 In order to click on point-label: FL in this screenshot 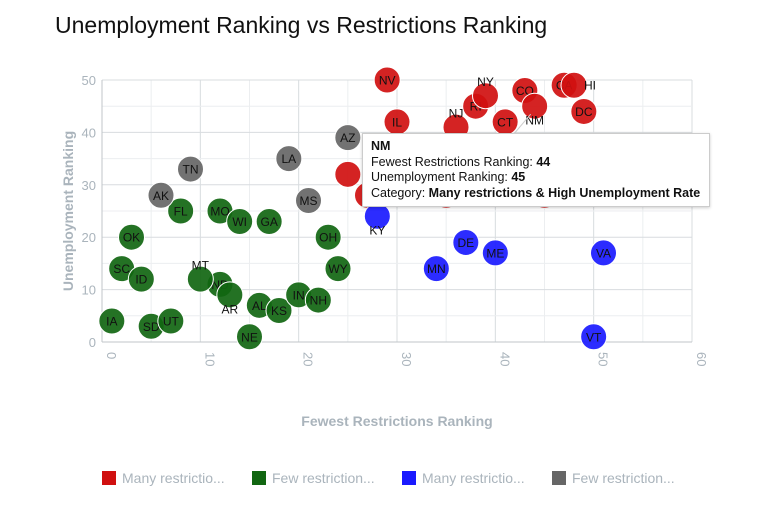, I will do `click(181, 212)`.